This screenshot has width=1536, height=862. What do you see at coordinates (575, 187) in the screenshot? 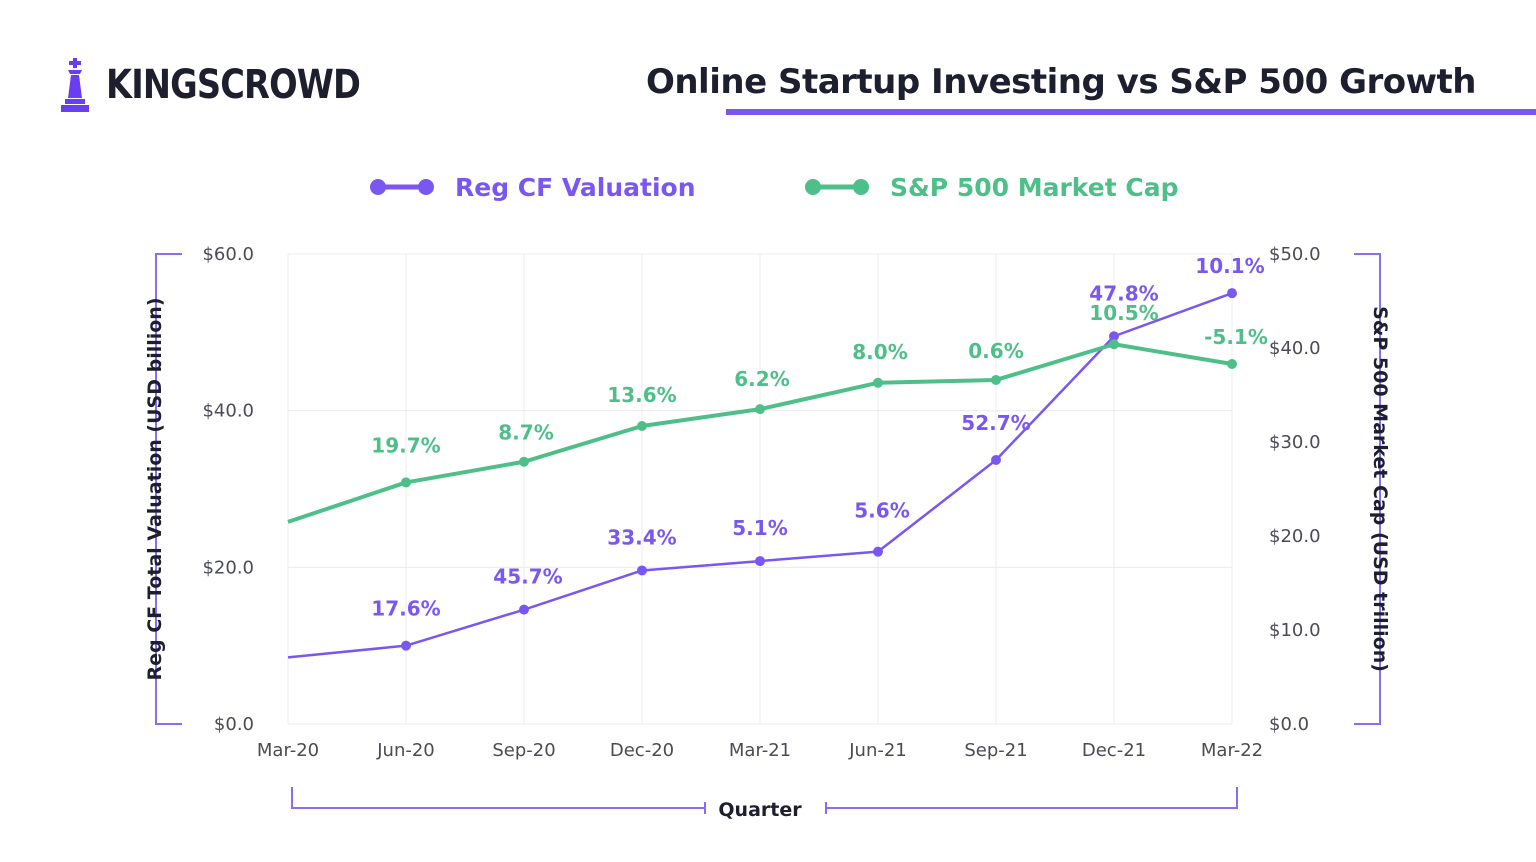
I see `legend-label: Reg CF Valuation` at bounding box center [575, 187].